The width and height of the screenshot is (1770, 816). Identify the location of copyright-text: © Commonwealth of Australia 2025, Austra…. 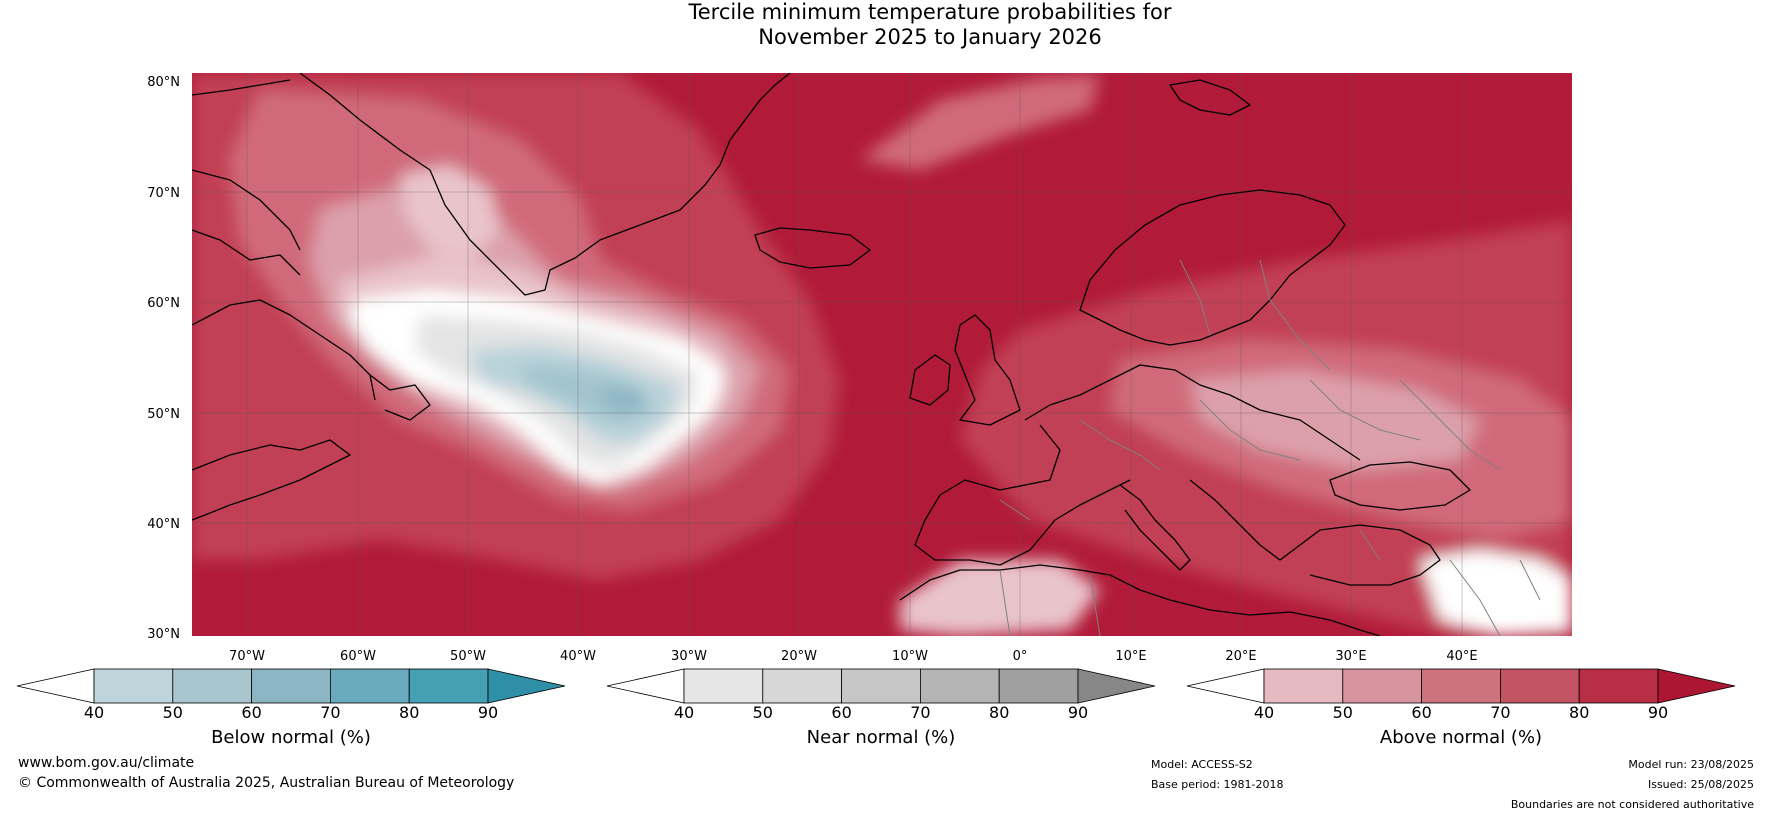
(266, 783).